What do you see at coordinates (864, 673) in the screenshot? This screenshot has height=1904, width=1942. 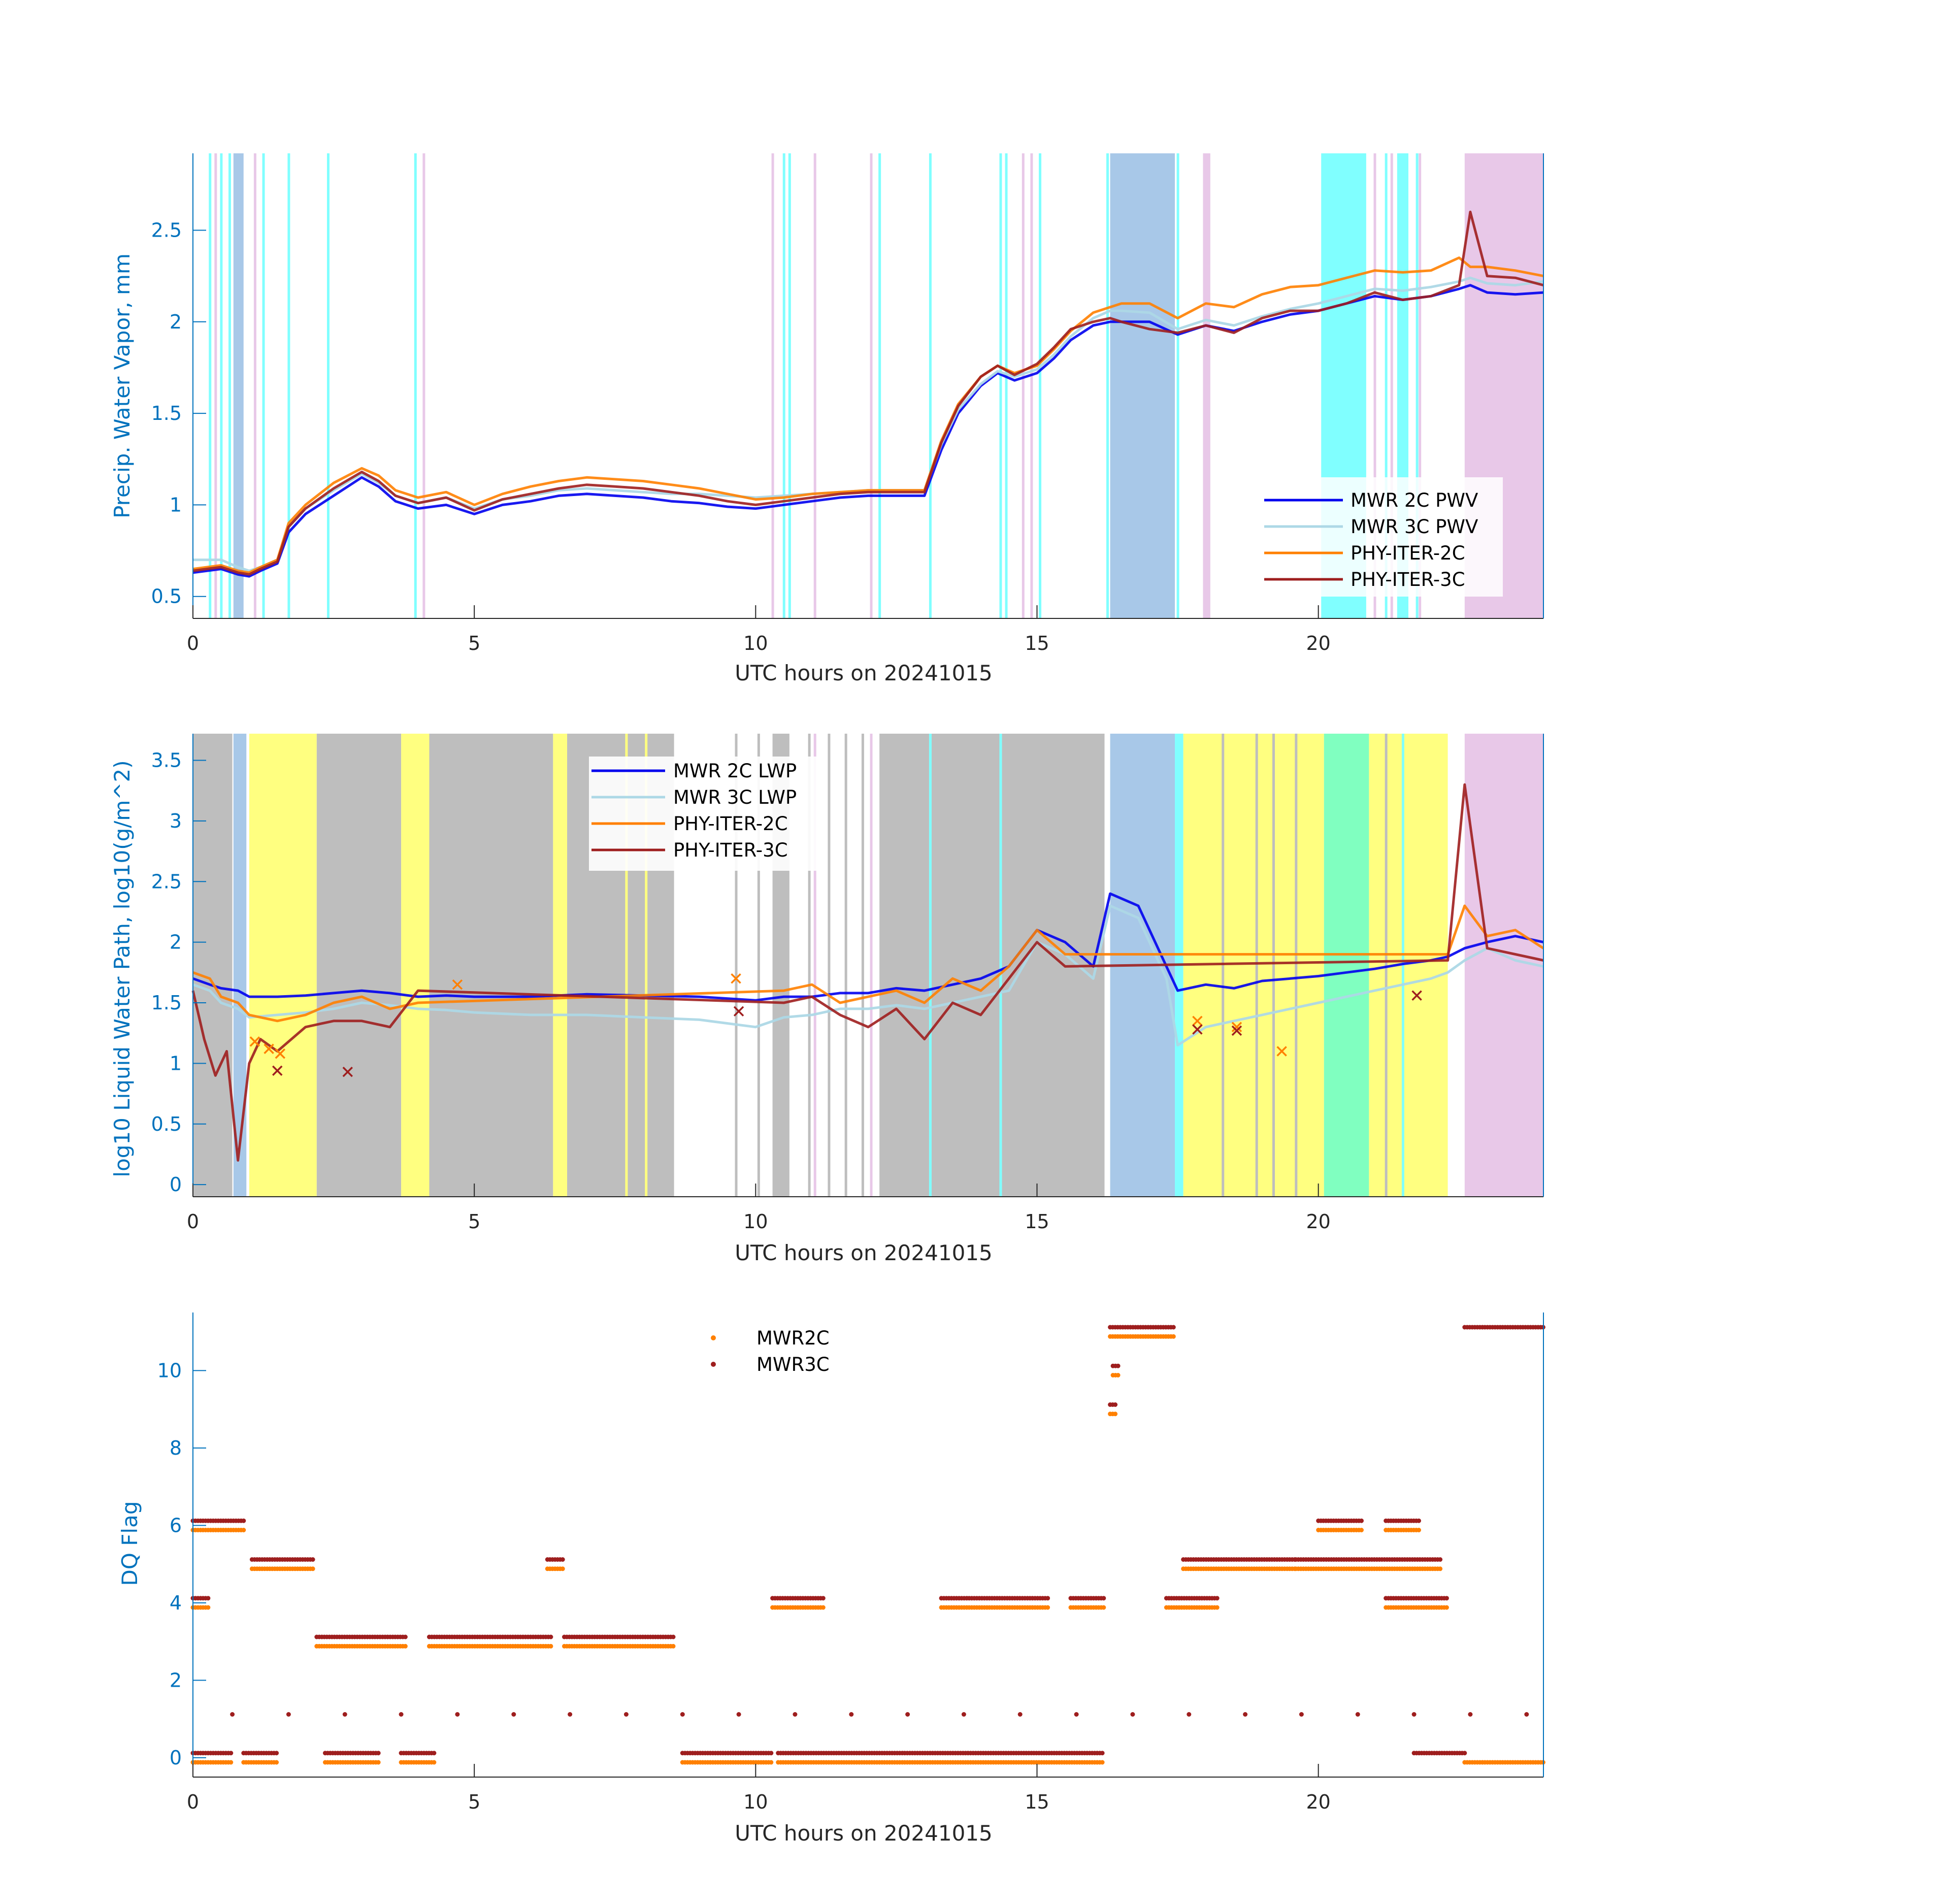 I see `pwv-xlabel: UTC hours on 20241015` at bounding box center [864, 673].